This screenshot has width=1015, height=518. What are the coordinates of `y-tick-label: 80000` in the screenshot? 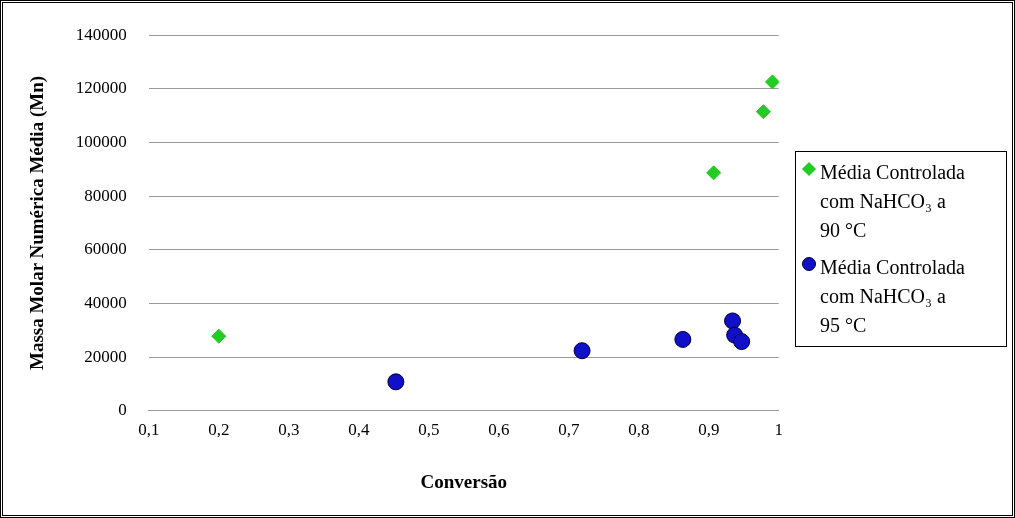 It's located at (105, 195).